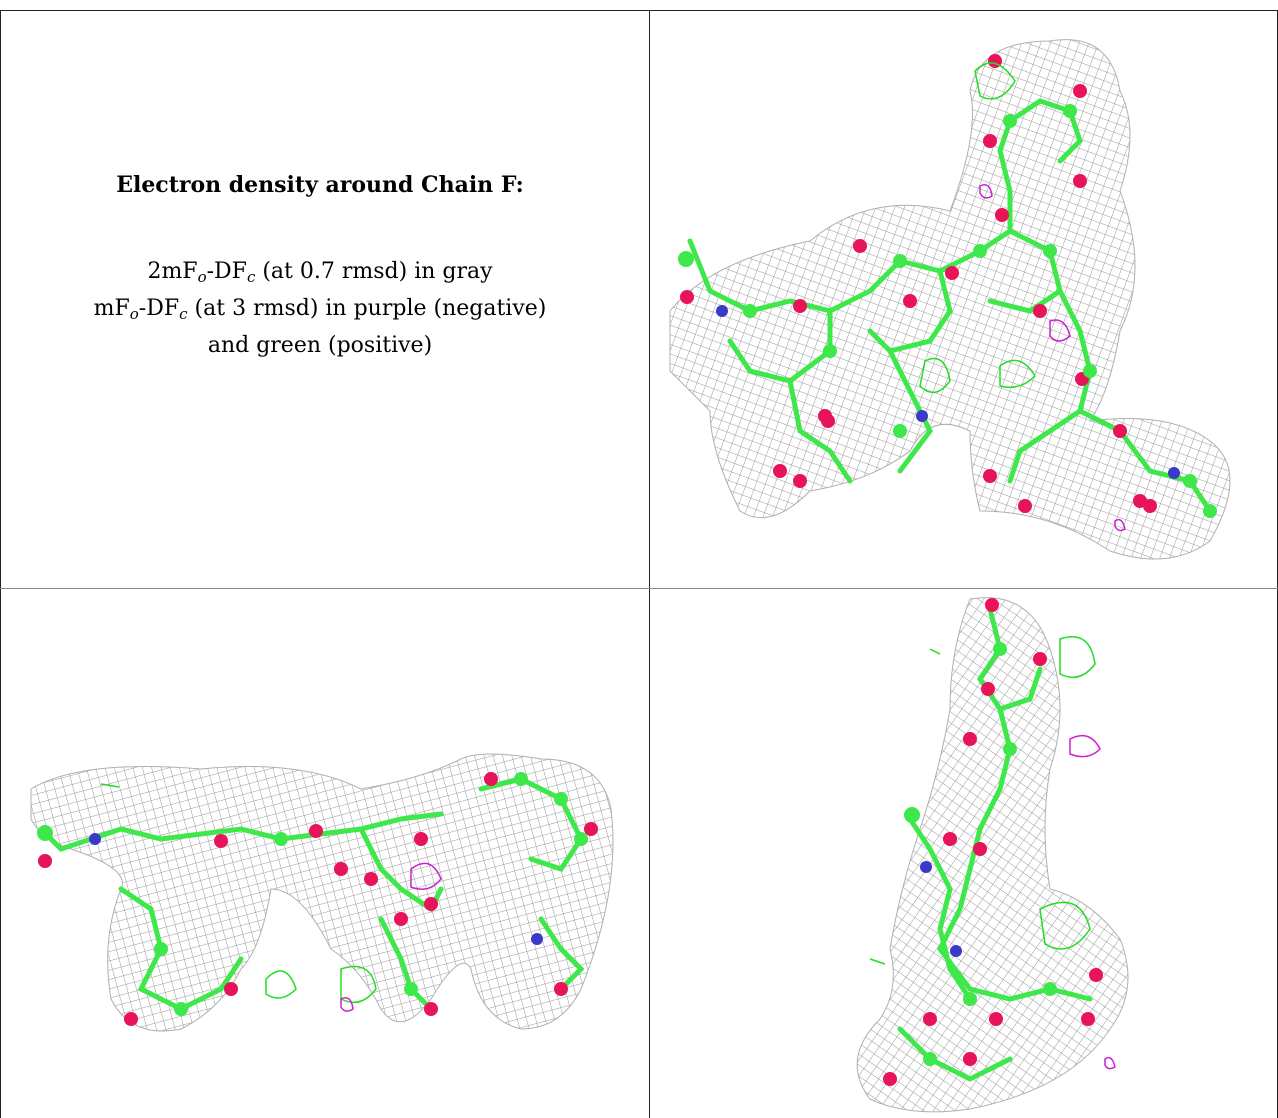 The width and height of the screenshot is (1278, 1118). I want to click on legend-title: Electron density around Chain F:, so click(320, 185).